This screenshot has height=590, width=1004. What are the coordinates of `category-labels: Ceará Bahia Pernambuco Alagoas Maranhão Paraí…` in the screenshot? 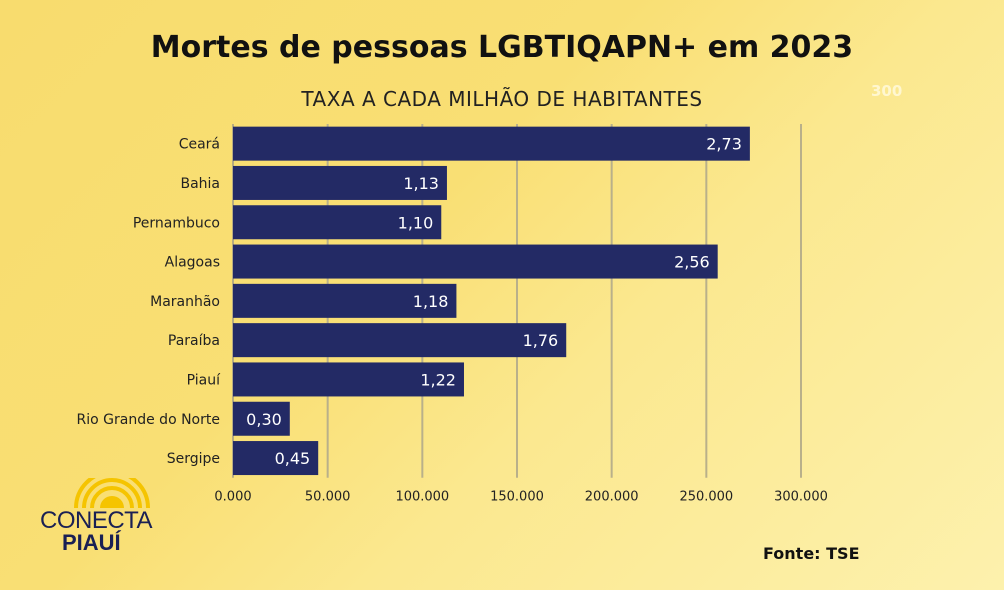 It's located at (149, 302).